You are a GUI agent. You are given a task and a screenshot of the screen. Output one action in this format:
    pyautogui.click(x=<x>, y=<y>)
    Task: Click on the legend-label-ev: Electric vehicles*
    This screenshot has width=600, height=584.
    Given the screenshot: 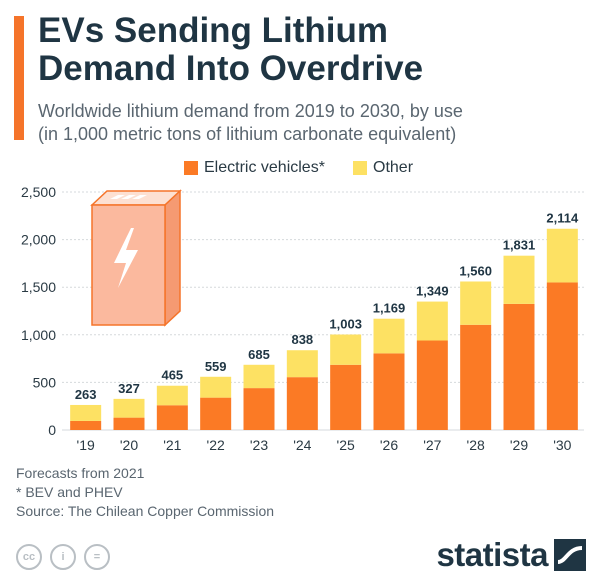 What is the action you would take?
    pyautogui.click(x=264, y=167)
    